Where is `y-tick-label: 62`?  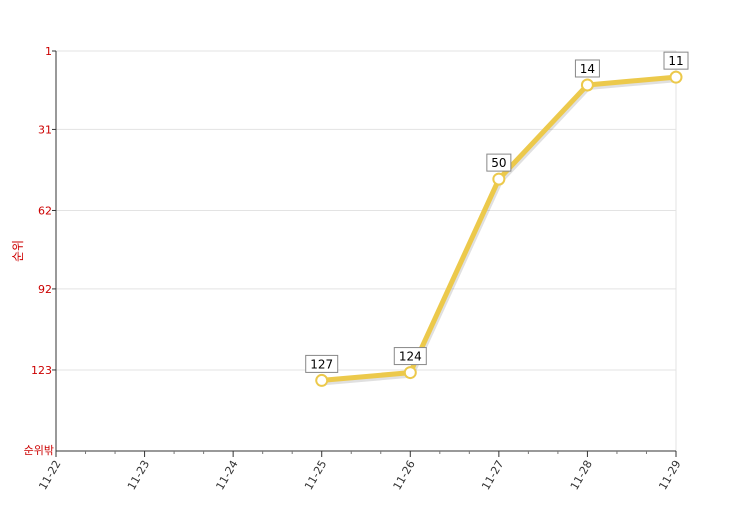 y-tick-label: 62 is located at coordinates (45, 210).